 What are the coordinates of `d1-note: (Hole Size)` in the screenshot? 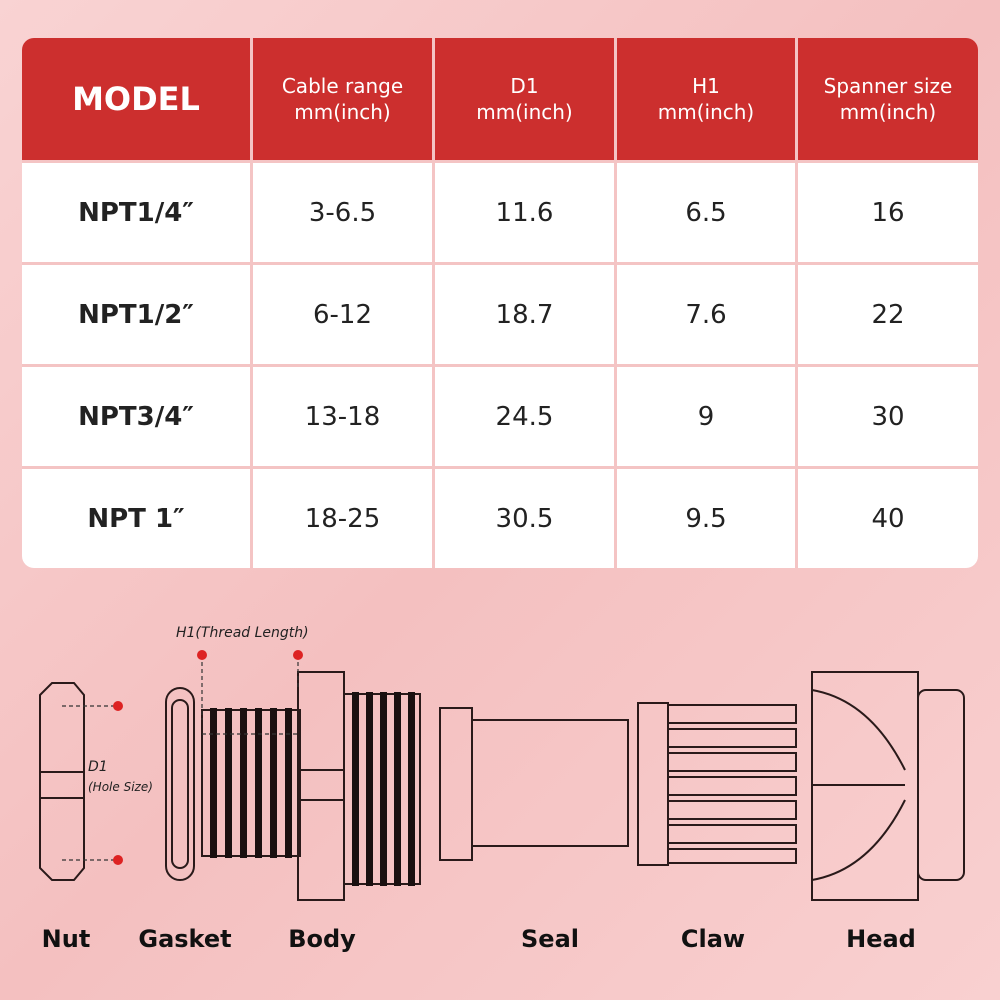 It's located at (120, 787).